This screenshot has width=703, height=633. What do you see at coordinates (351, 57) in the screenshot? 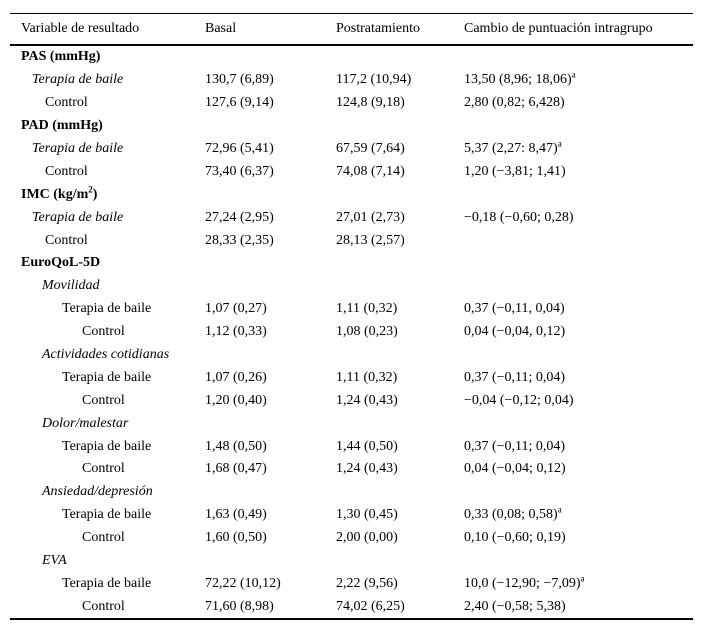
I see `table-row-section-pas: PAS (mmHg)` at bounding box center [351, 57].